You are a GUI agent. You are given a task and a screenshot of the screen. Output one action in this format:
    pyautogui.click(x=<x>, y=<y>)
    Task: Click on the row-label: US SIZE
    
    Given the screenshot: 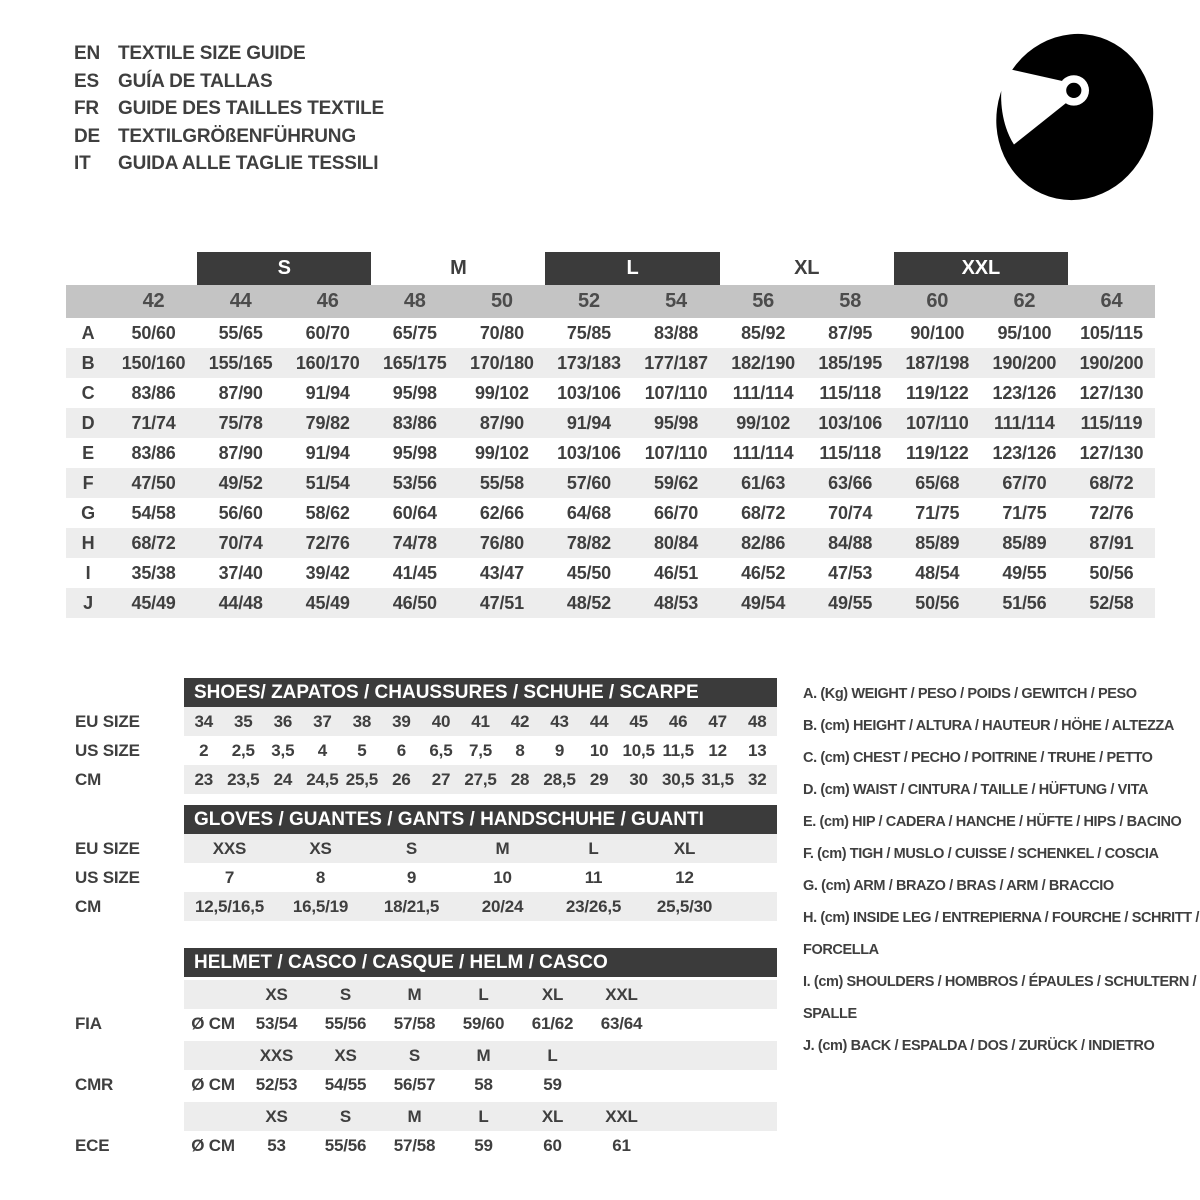 What is the action you would take?
    pyautogui.click(x=107, y=750)
    